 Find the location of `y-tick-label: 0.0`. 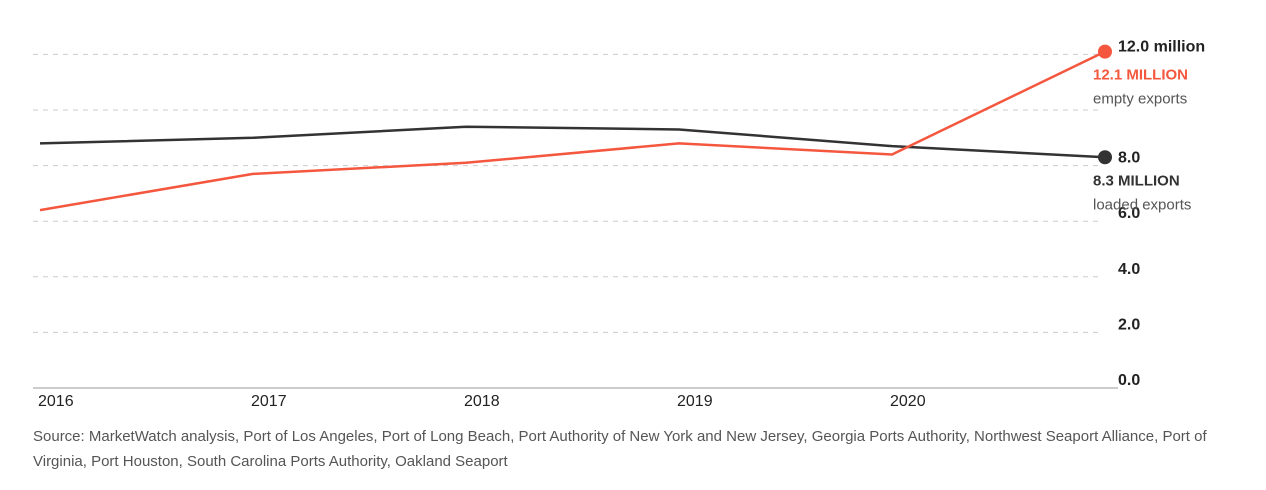

y-tick-label: 0.0 is located at coordinates (1129, 380).